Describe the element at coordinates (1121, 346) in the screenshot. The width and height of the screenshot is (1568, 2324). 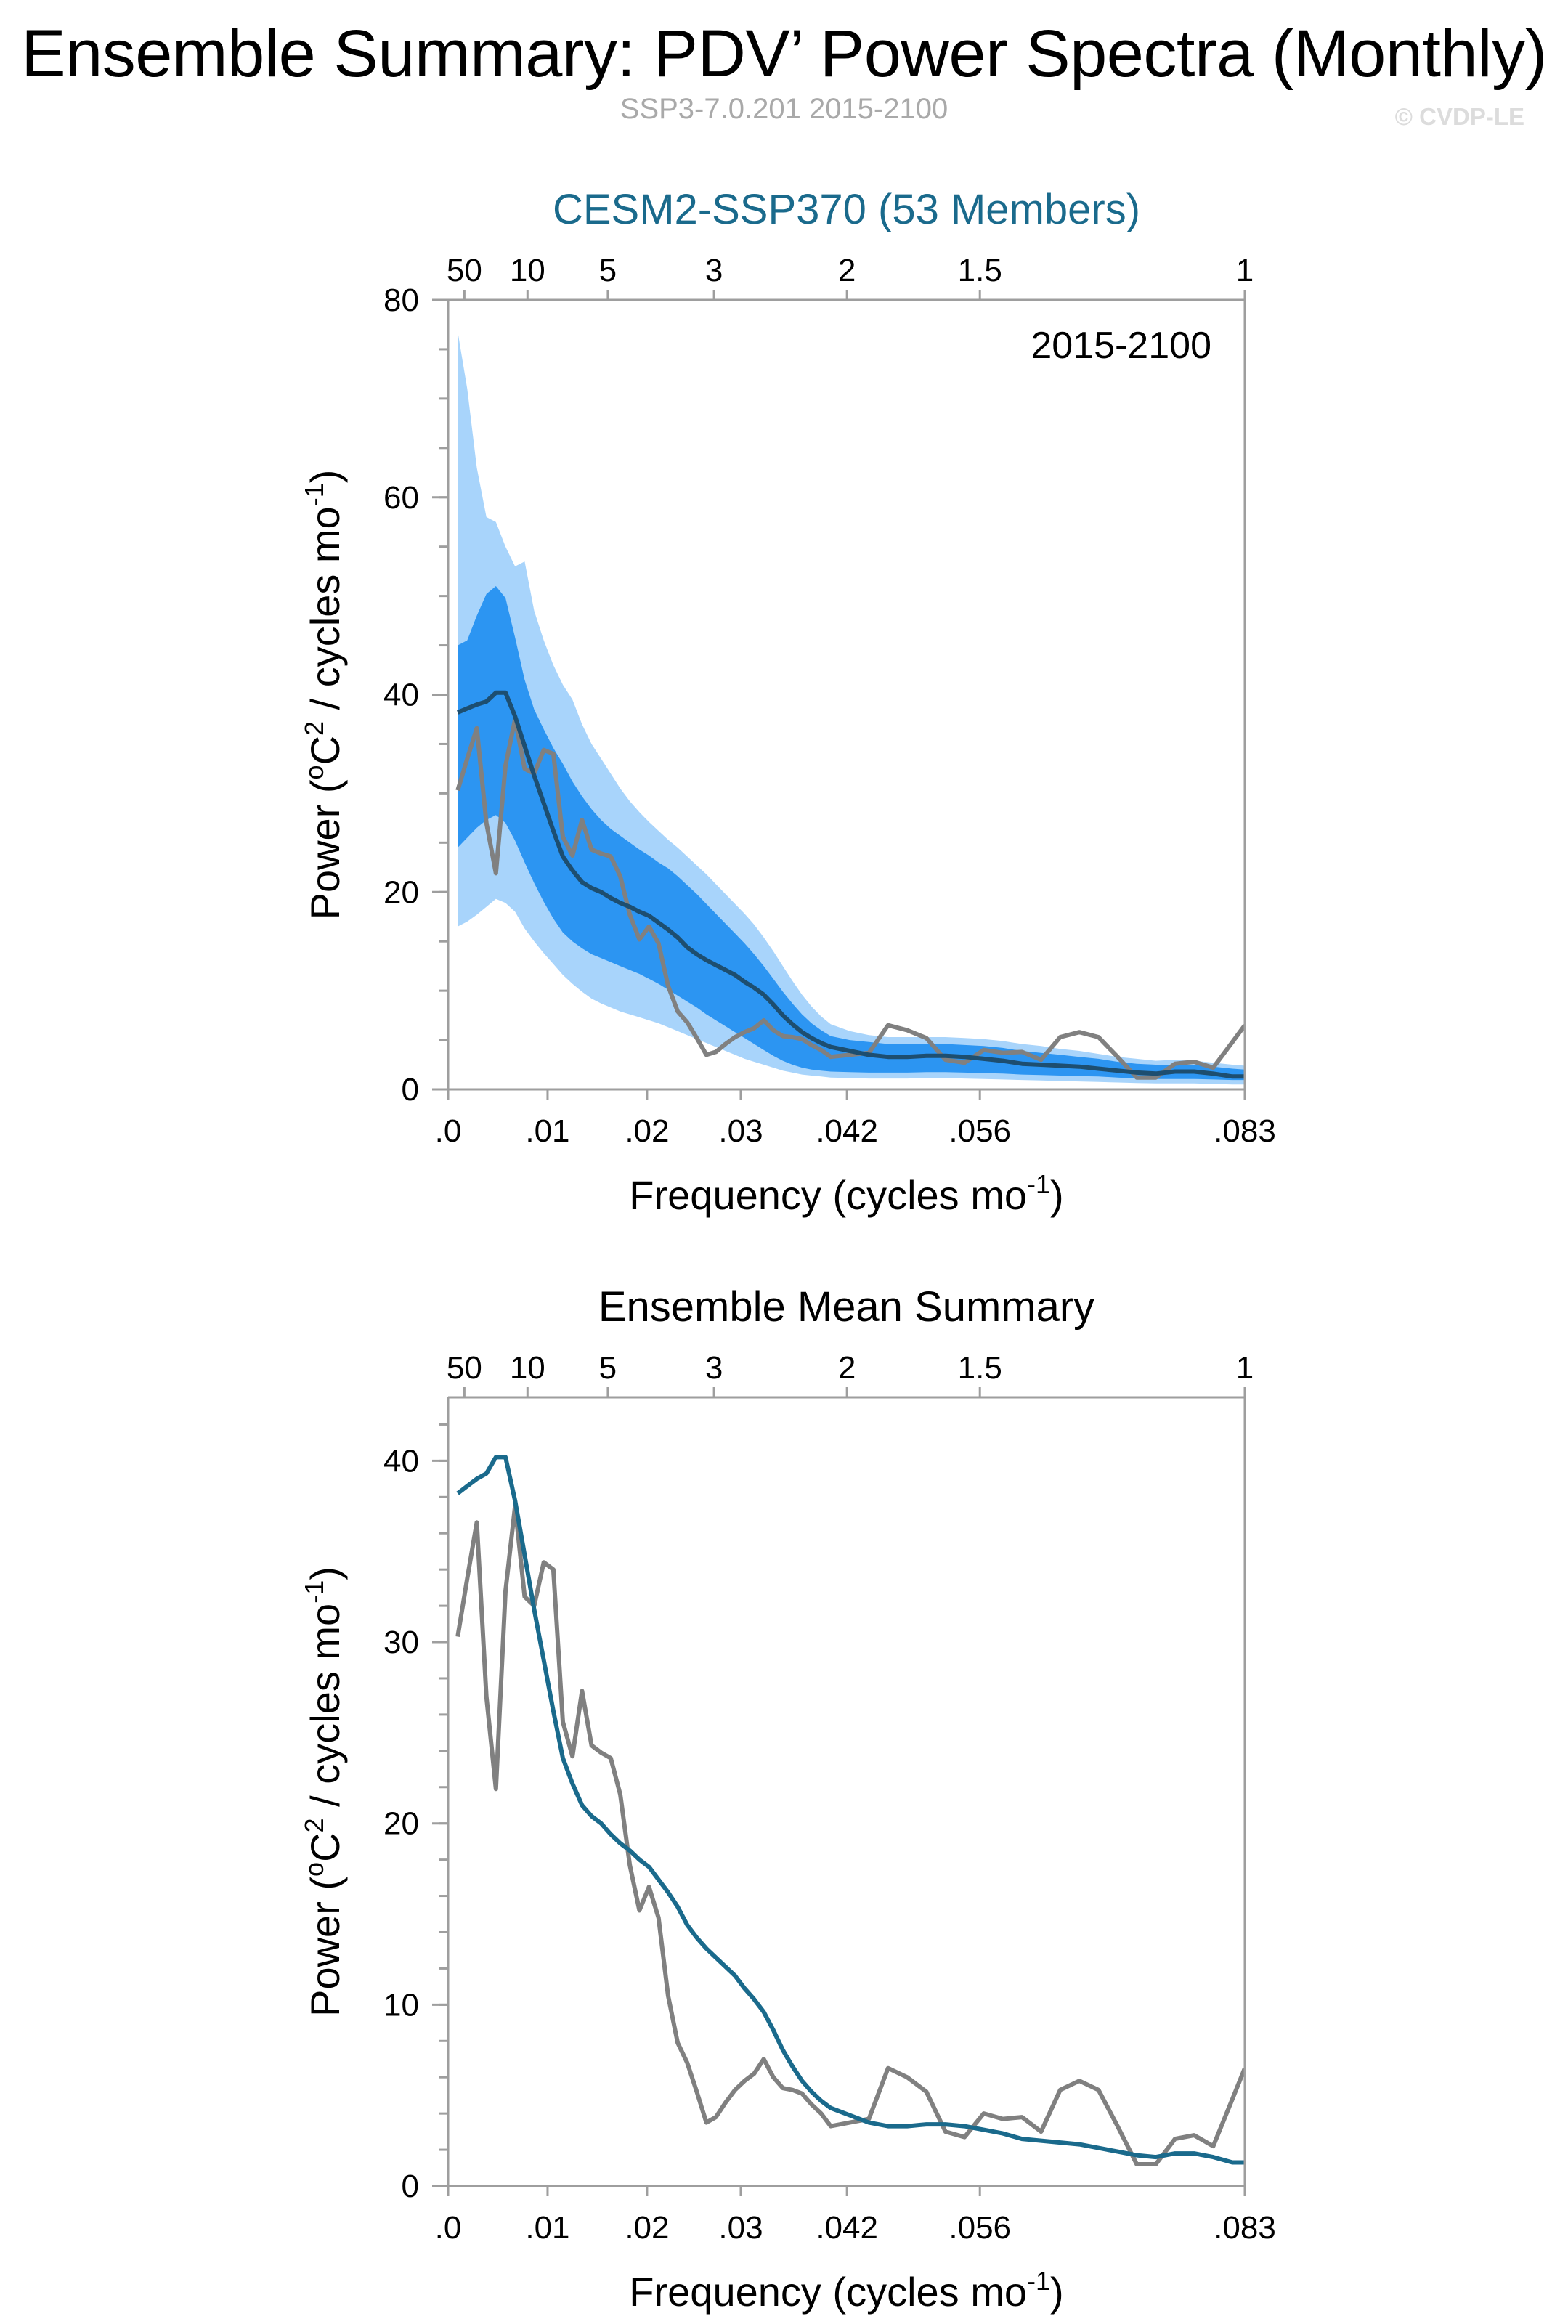
I see `period-annotation: 2015-2100` at that location.